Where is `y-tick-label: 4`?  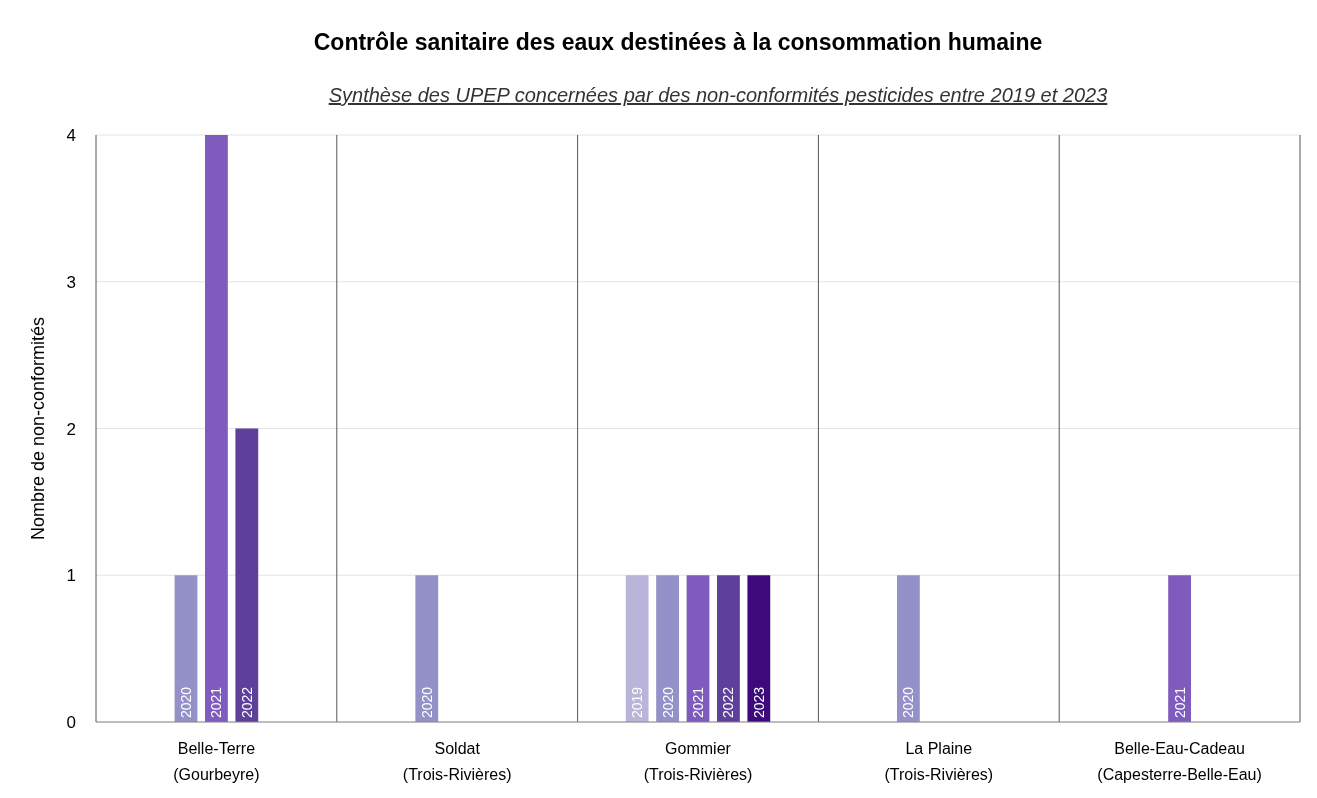 y-tick-label: 4 is located at coordinates (71, 135).